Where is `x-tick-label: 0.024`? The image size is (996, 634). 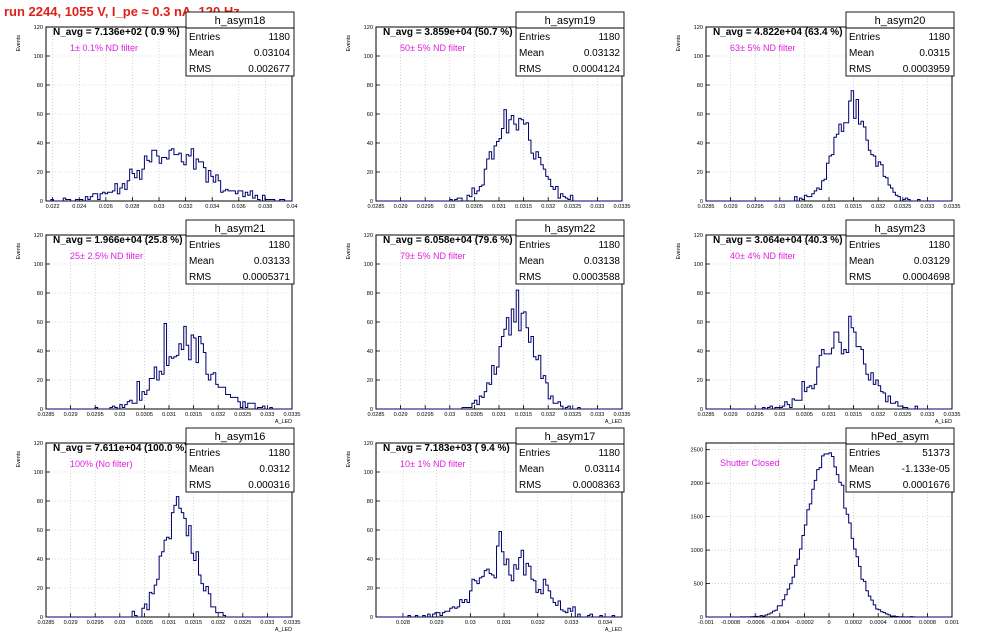
x-tick-label: 0.024 is located at coordinates (79, 207).